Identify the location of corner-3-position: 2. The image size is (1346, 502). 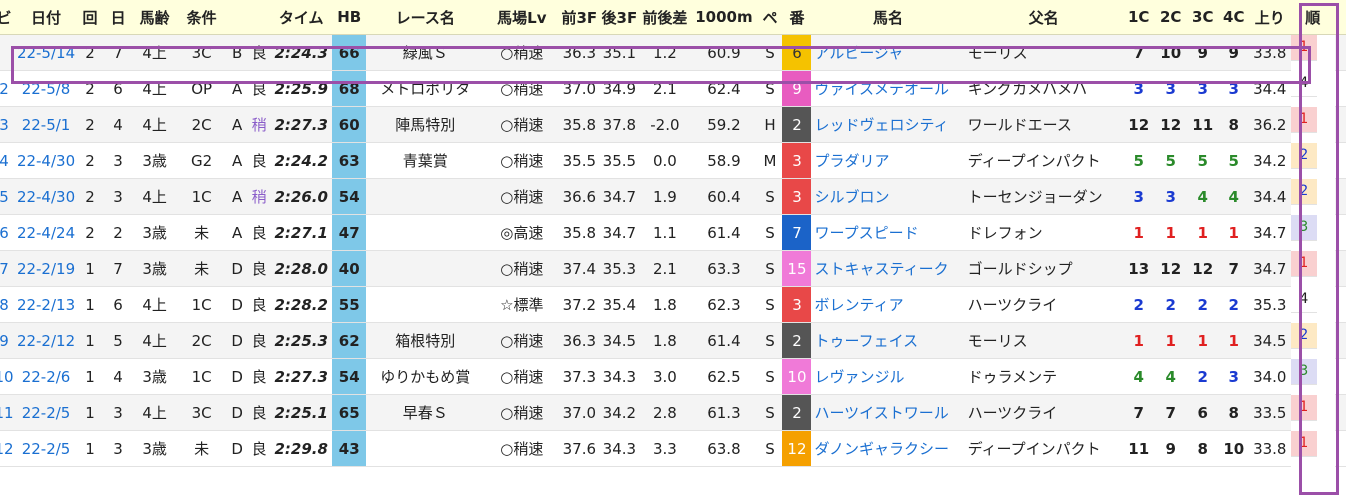
(1202, 304).